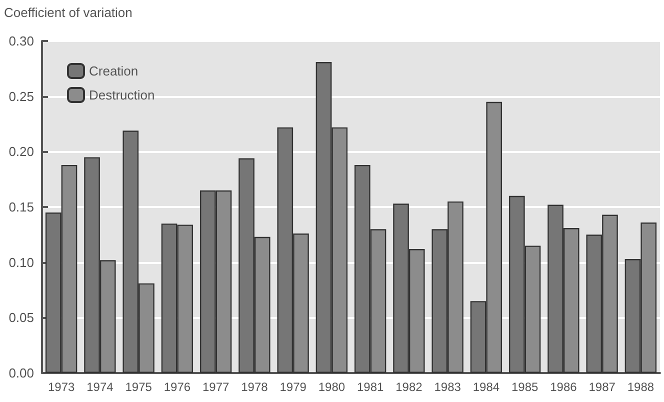 Image resolution: width=664 pixels, height=402 pixels. I want to click on x-tick-label: 1976, so click(177, 387).